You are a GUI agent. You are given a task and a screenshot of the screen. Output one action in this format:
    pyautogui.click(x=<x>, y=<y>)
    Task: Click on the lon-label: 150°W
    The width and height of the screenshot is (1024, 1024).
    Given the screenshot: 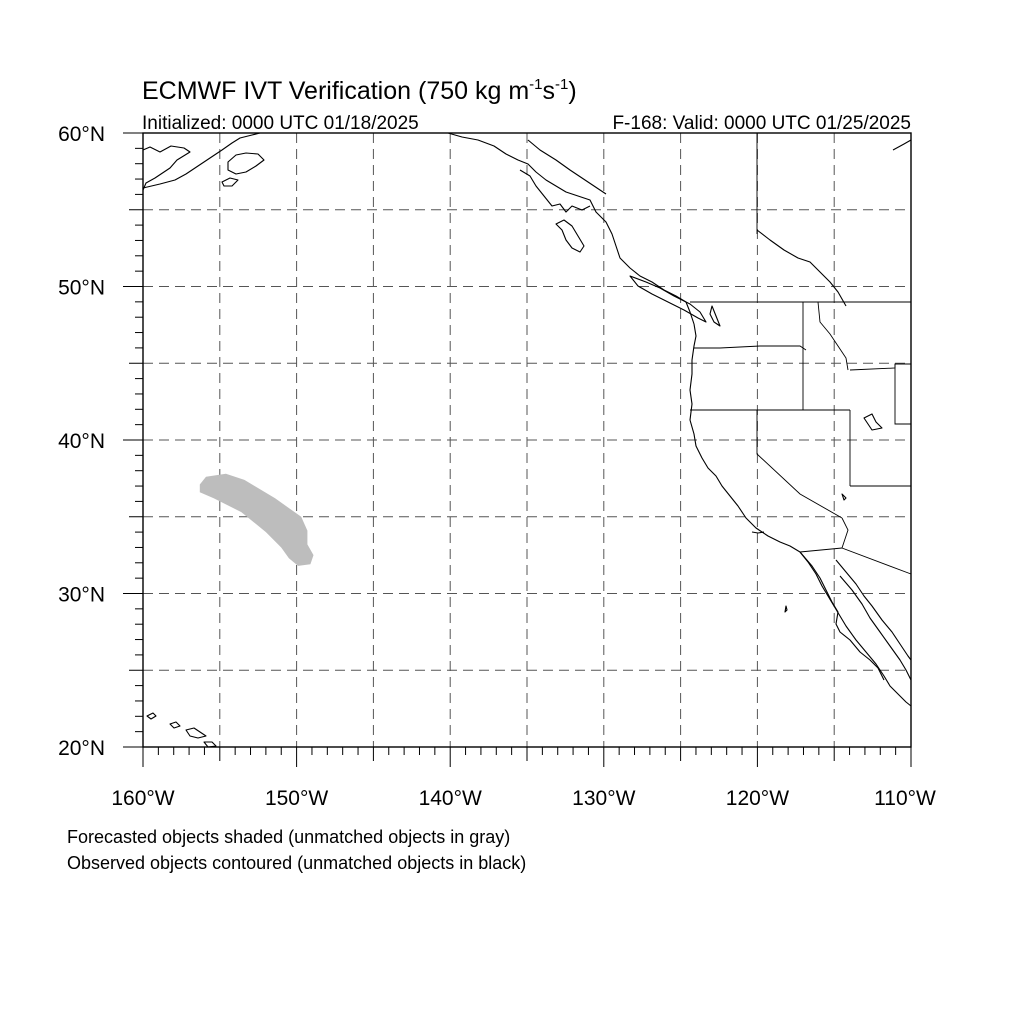 What is the action you would take?
    pyautogui.click(x=296, y=798)
    